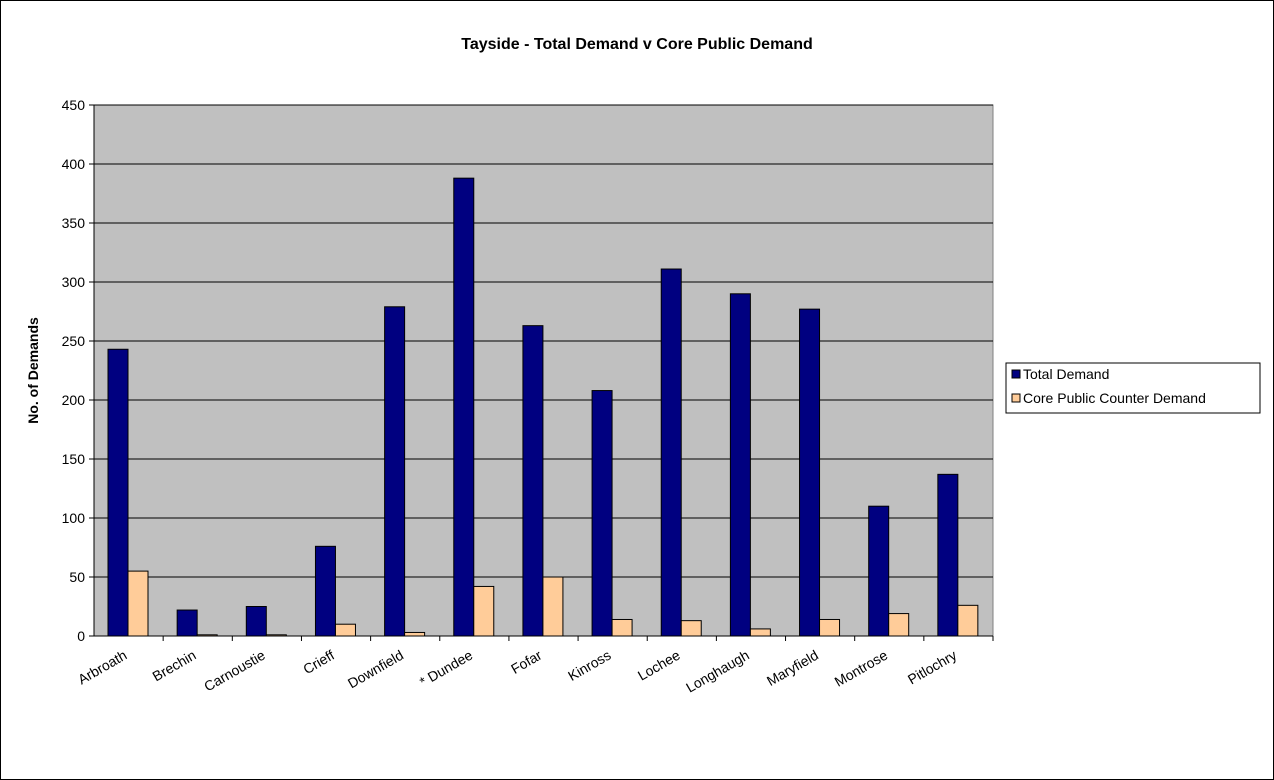  I want to click on x-tick-label: Brechin, so click(174, 666).